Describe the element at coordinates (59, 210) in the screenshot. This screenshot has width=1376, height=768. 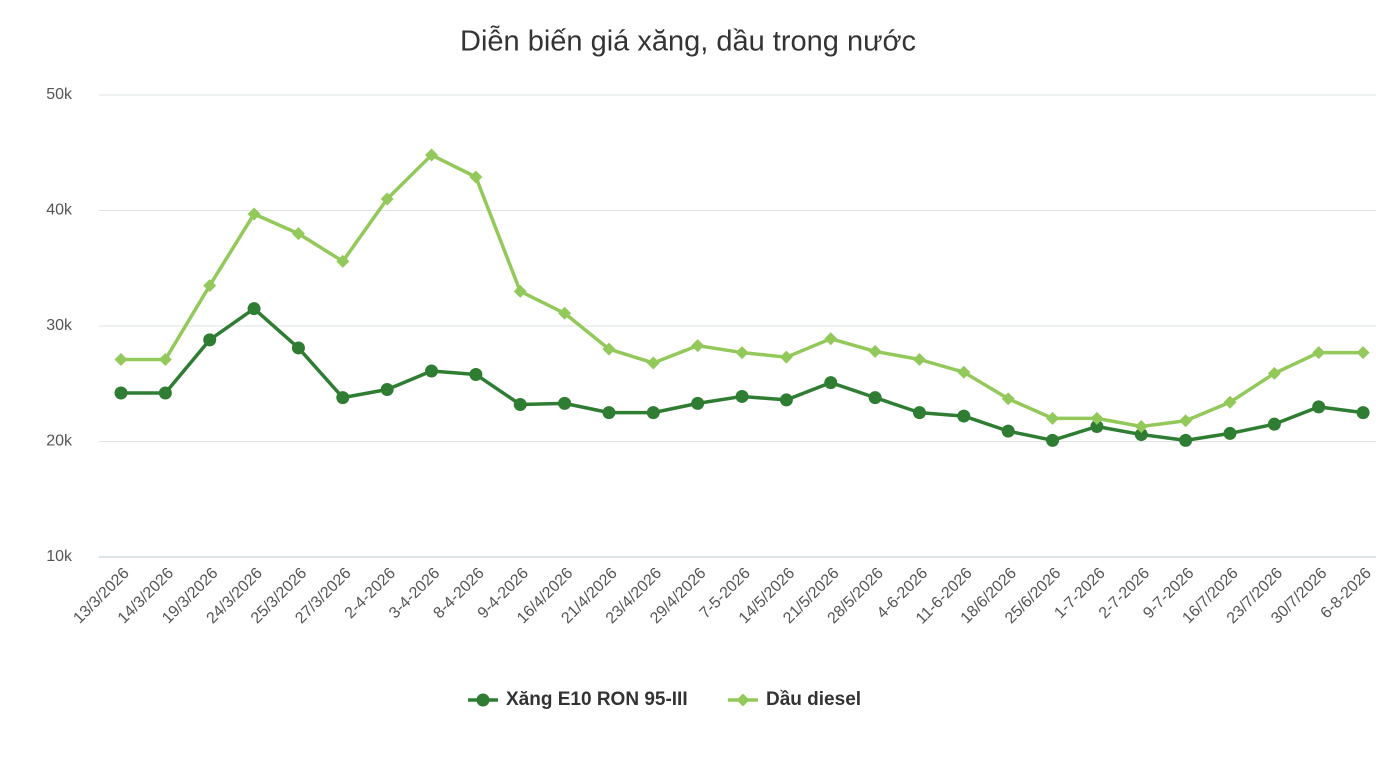
I see `y-tick-label: 40k` at that location.